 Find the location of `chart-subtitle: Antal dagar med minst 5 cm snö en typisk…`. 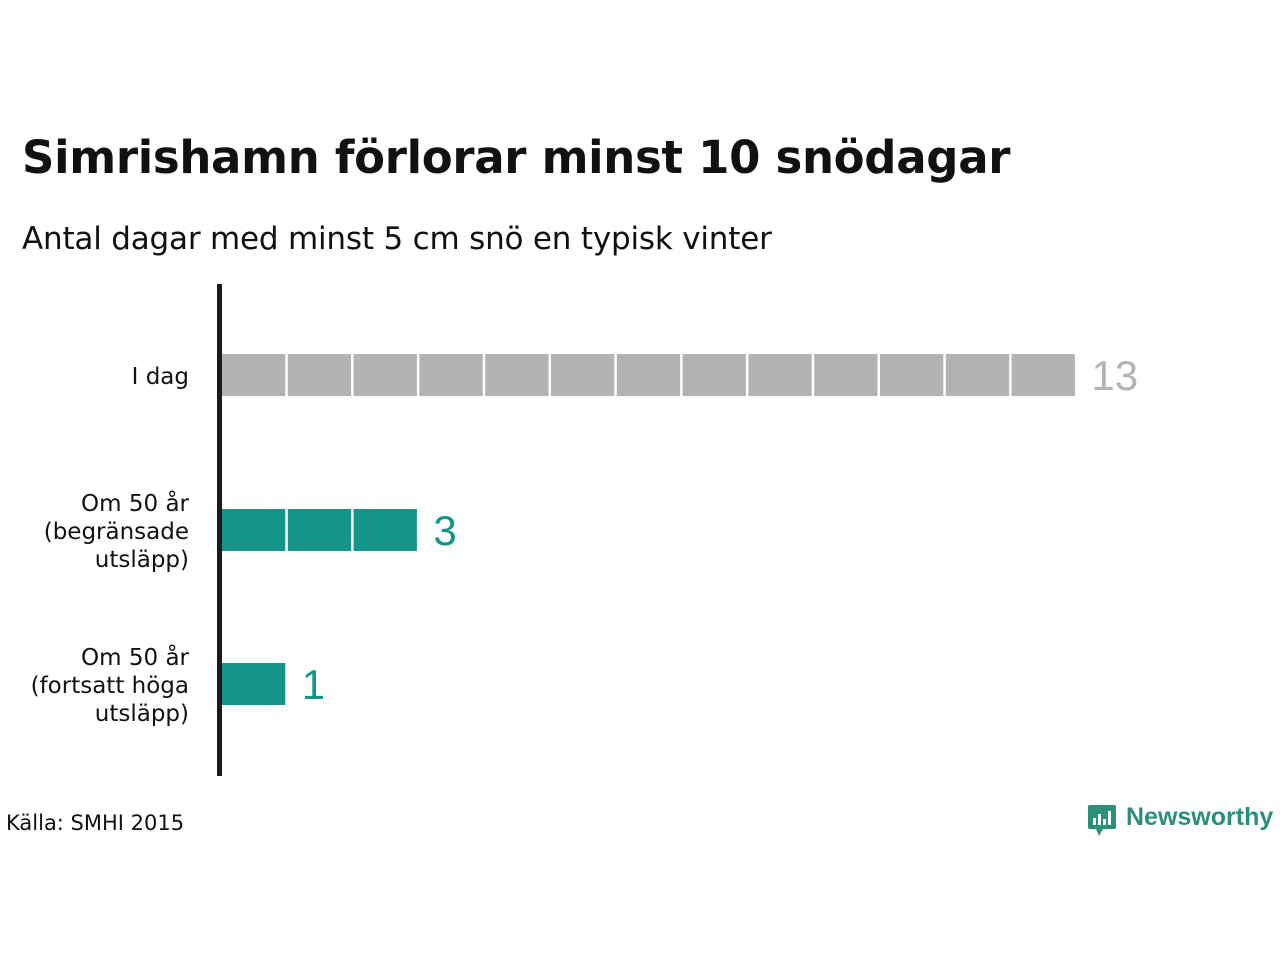

chart-subtitle: Antal dagar med minst 5 cm snö en typisk… is located at coordinates (397, 239).